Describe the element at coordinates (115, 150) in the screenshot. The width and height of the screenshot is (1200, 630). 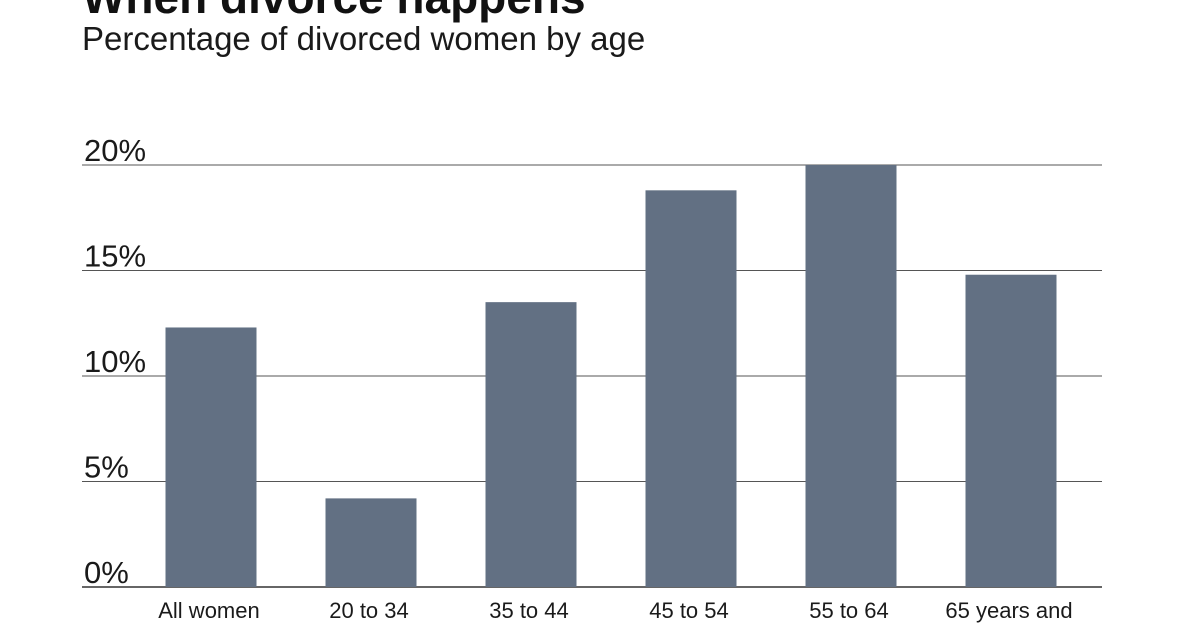
I see `y-tick-label: 20%` at that location.